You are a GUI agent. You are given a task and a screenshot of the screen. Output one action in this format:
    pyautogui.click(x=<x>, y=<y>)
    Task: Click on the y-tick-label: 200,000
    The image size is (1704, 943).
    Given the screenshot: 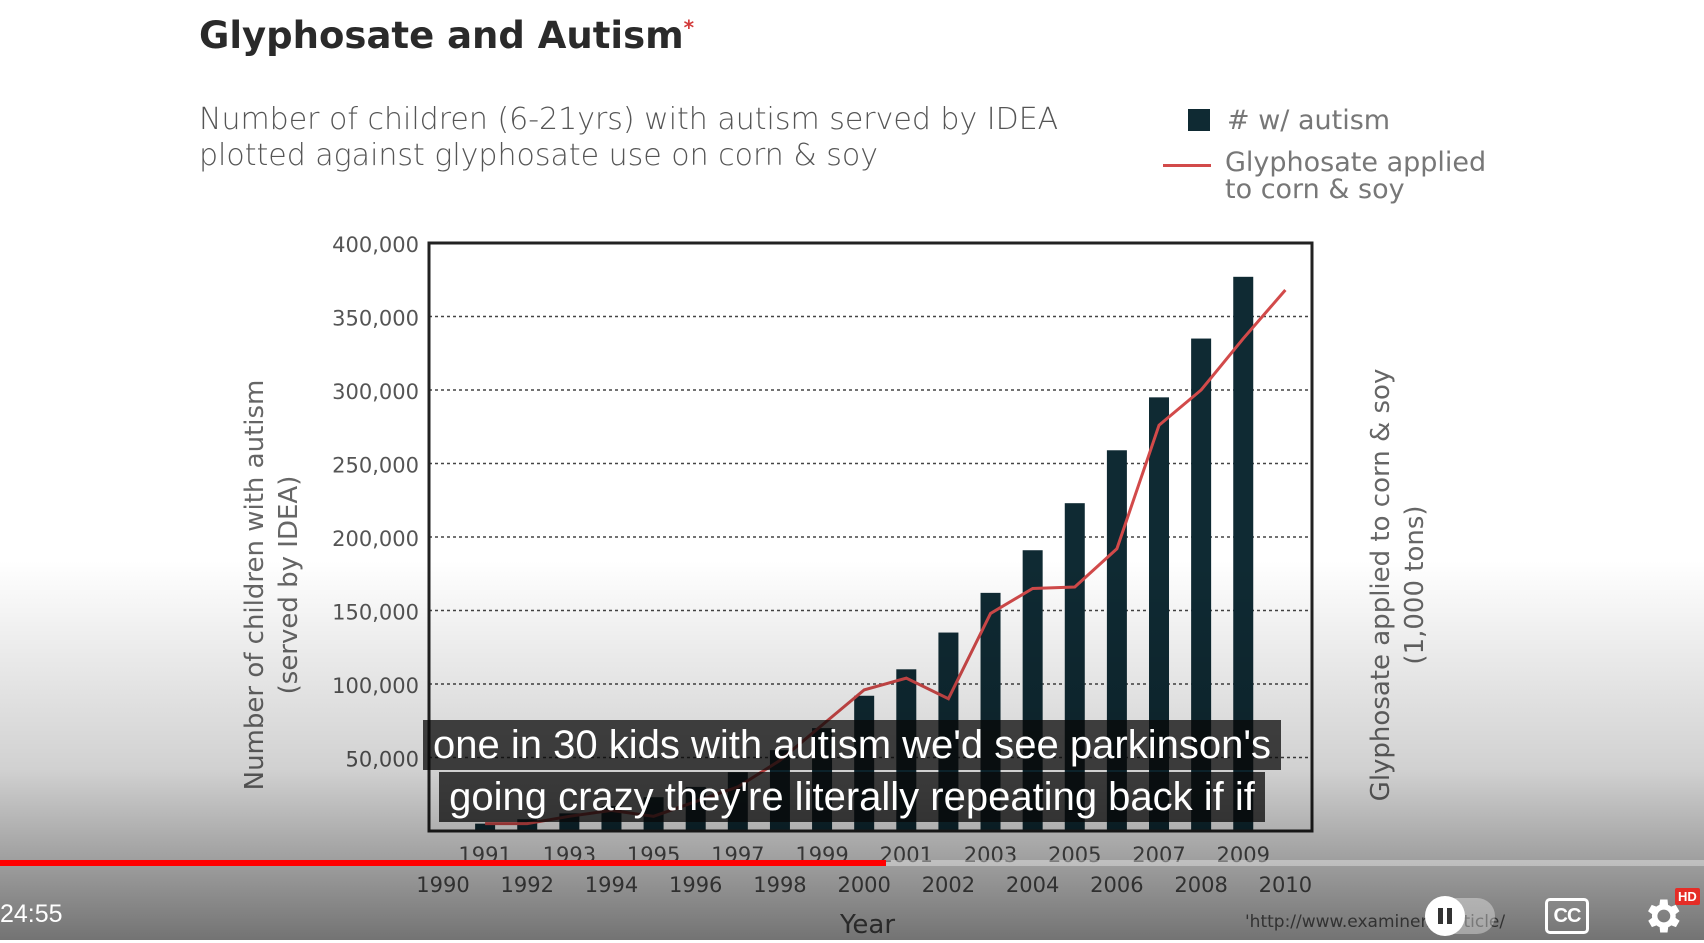 What is the action you would take?
    pyautogui.click(x=375, y=539)
    